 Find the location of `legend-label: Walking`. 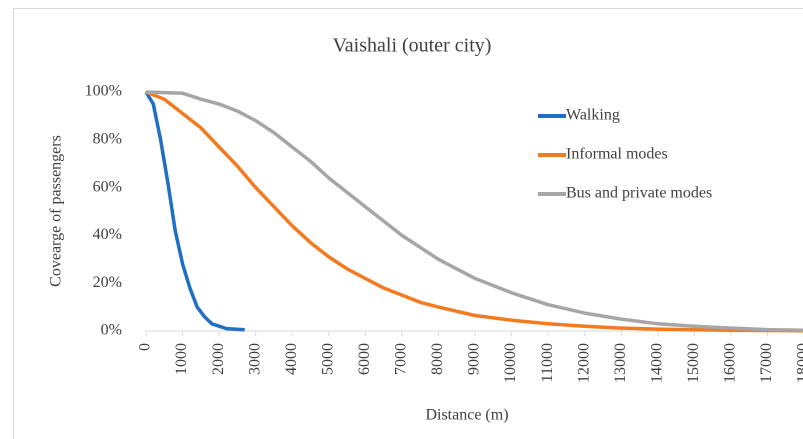

legend-label: Walking is located at coordinates (593, 115).